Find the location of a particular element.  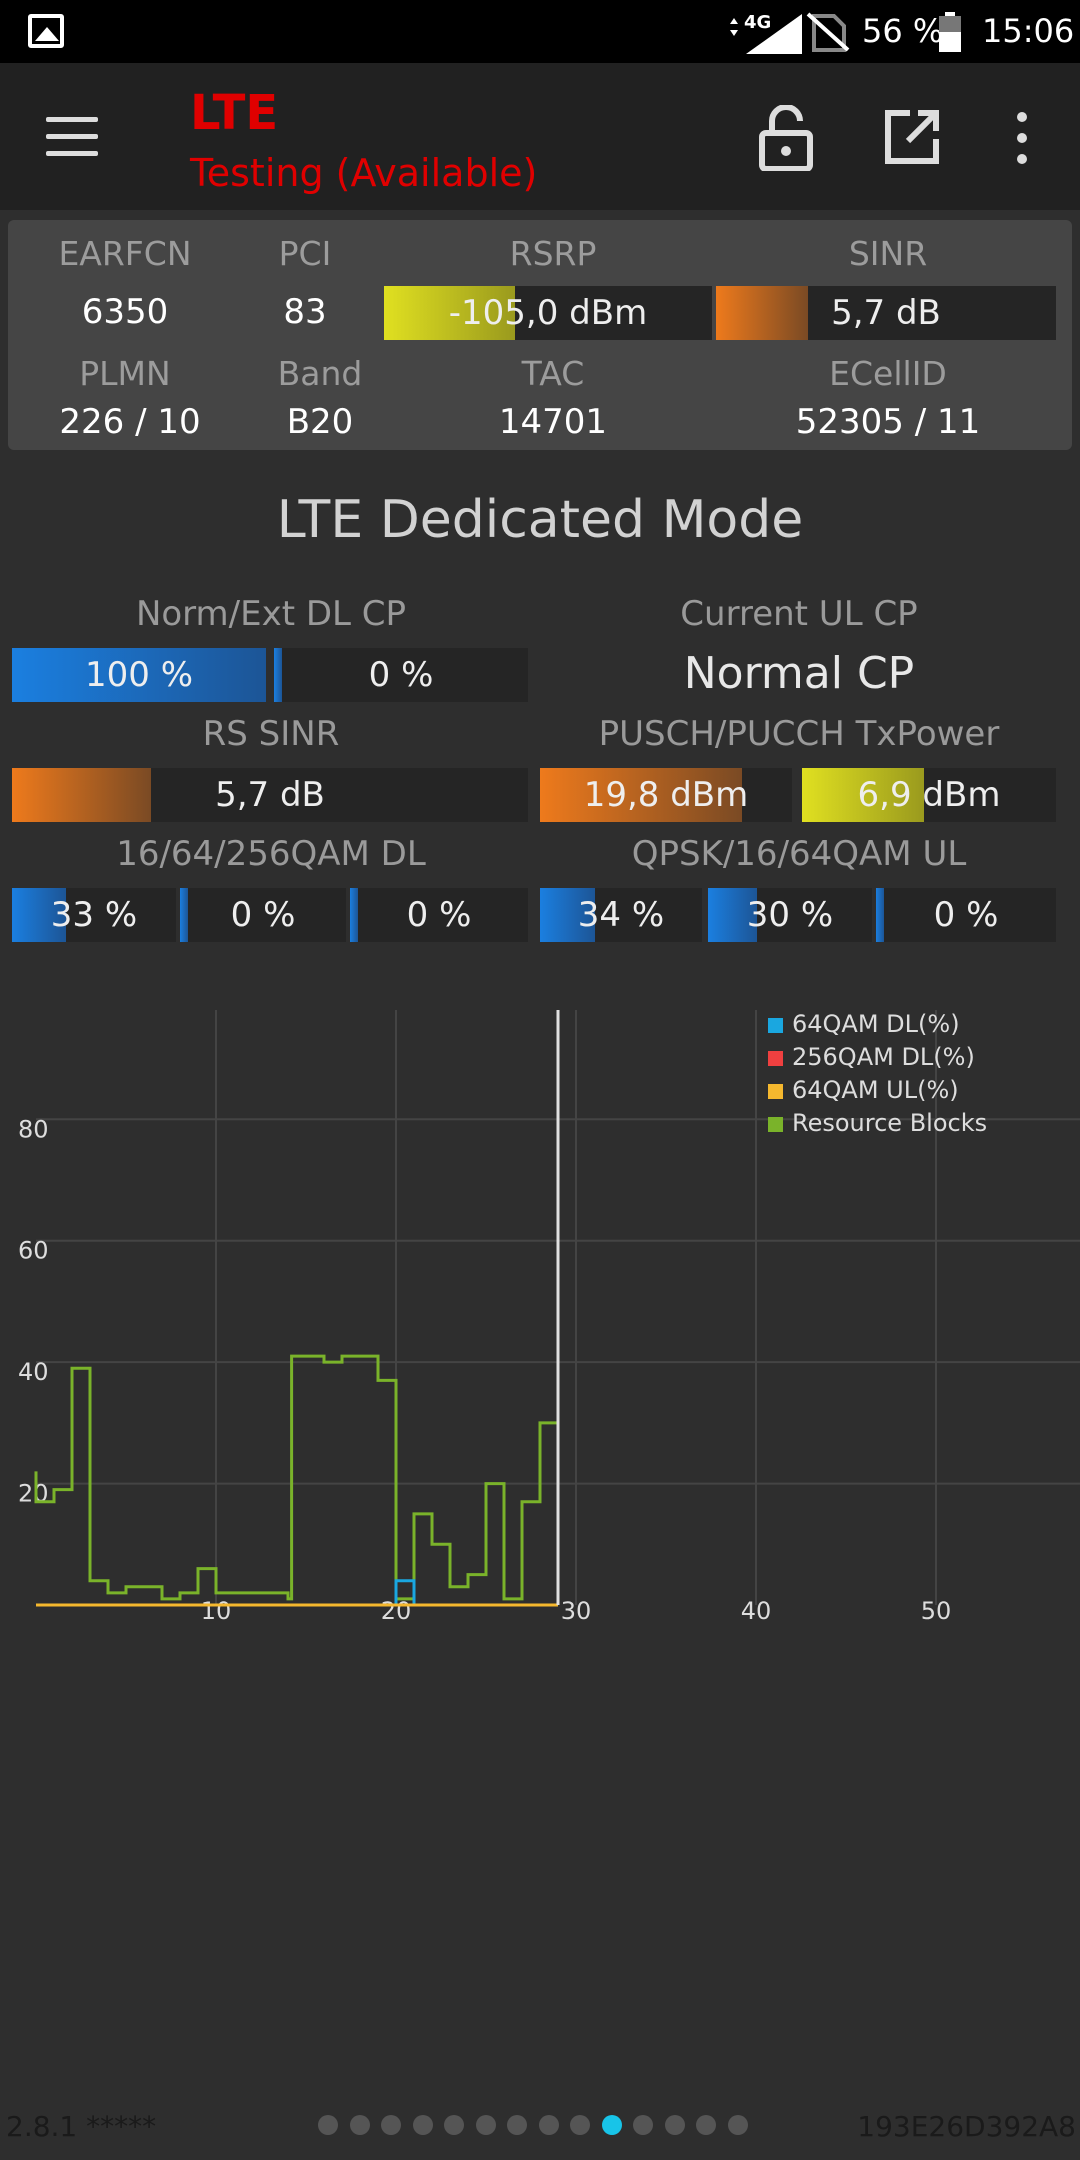

pucch-txpower-value: 6,9 dBm is located at coordinates (929, 795).